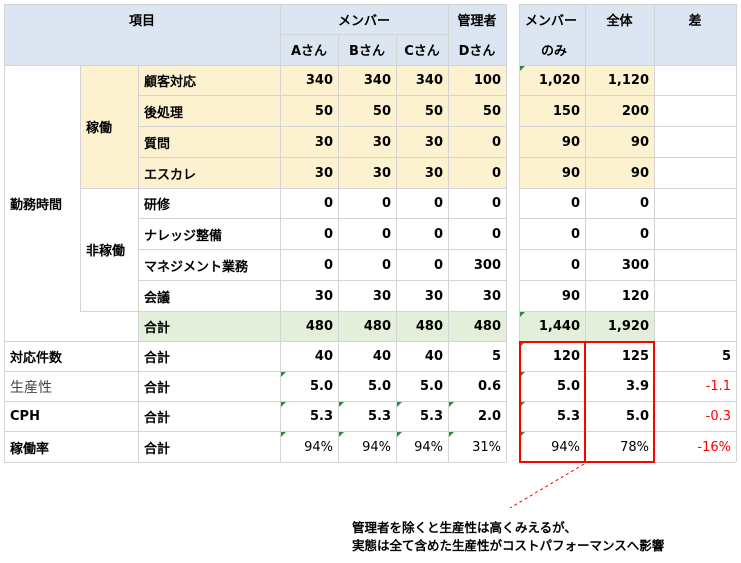  I want to click on cell-d: 300, so click(487, 265).